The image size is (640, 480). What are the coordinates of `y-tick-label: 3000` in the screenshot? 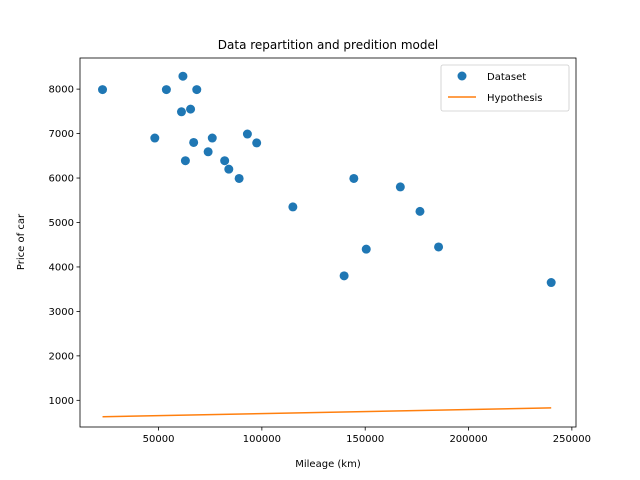 It's located at (61, 312).